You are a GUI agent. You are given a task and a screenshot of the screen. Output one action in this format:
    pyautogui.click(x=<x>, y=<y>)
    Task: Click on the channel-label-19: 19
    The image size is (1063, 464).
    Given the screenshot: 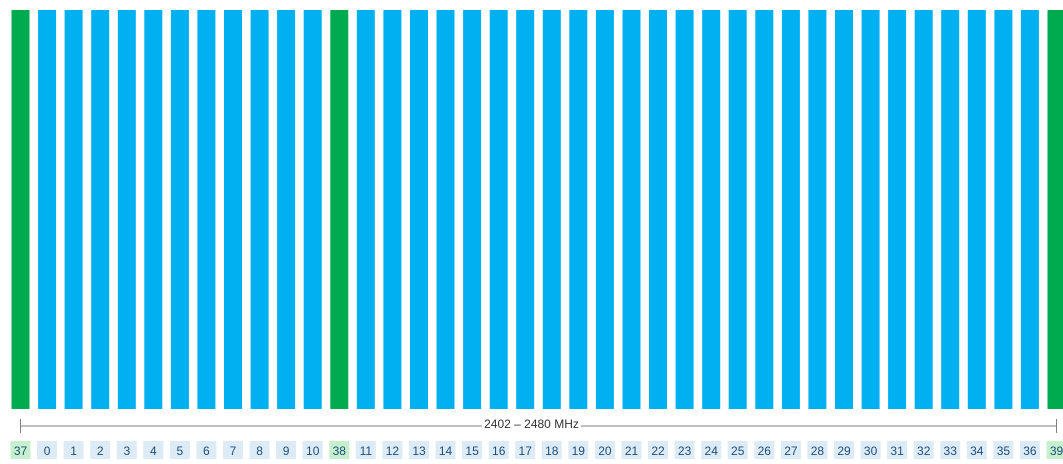 What is the action you would take?
    pyautogui.click(x=579, y=451)
    